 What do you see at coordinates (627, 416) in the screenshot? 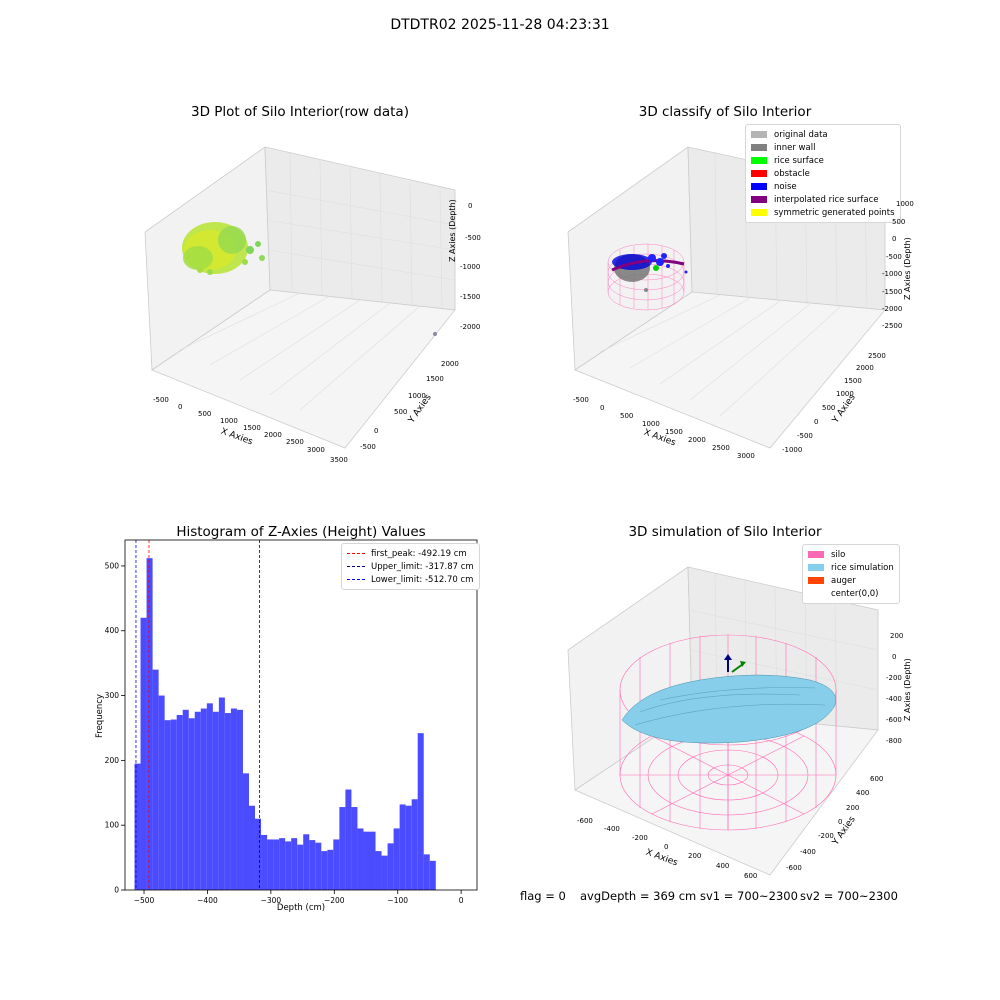
I see `classify-xtick: 500` at bounding box center [627, 416].